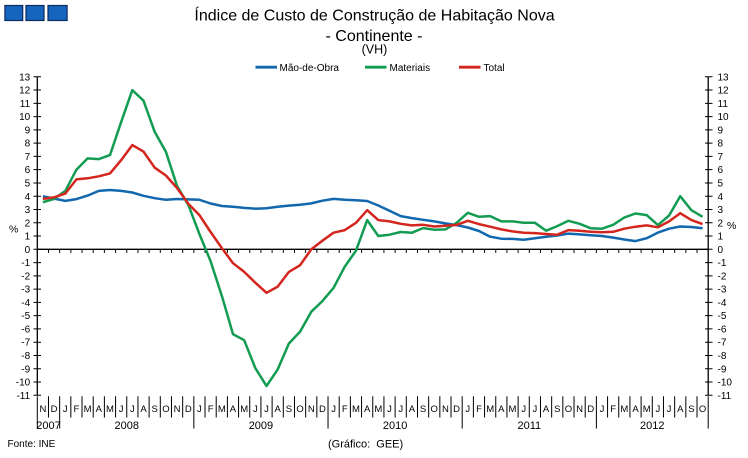 The width and height of the screenshot is (748, 458). Describe the element at coordinates (261, 426) in the screenshot. I see `svg-text: 2009` at that location.